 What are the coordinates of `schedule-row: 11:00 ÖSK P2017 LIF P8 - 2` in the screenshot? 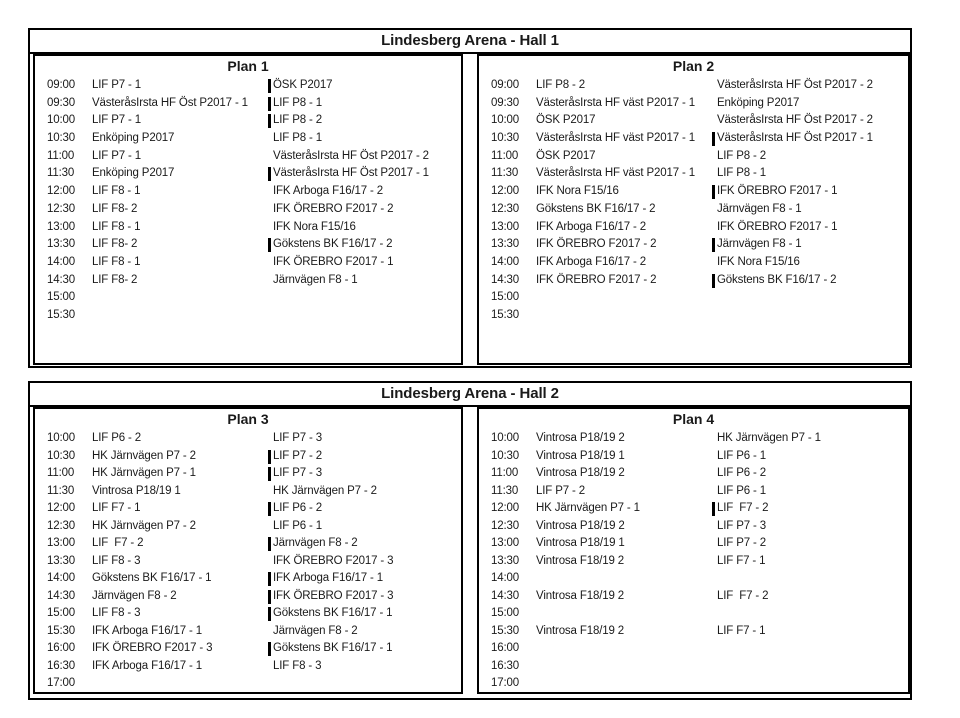 It's located at (693, 157).